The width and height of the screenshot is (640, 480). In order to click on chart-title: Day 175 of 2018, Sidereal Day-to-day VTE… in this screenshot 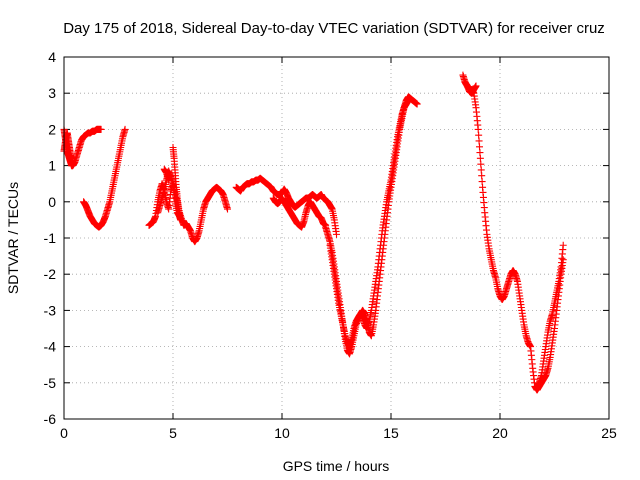, I will do `click(334, 28)`.